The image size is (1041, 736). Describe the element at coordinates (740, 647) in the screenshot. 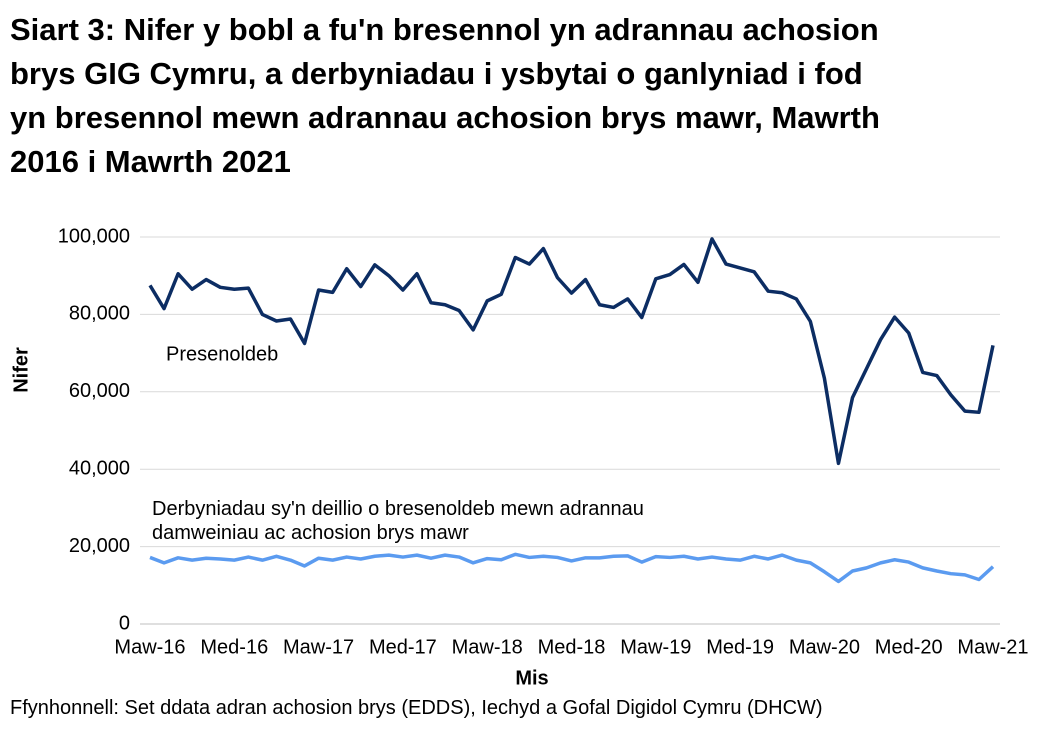

I see `x-tick-label: Med-19` at that location.